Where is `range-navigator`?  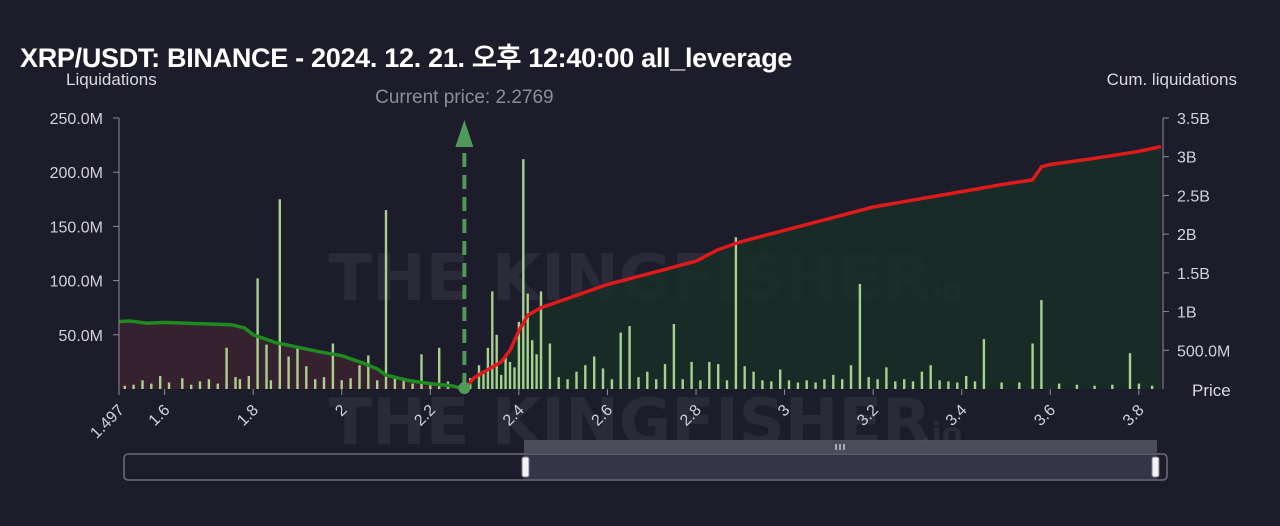
range-navigator is located at coordinates (645, 460).